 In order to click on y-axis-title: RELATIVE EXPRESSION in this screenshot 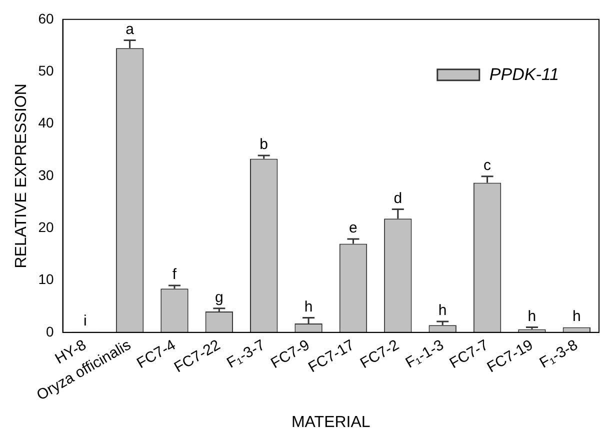, I will do `click(21, 176)`.